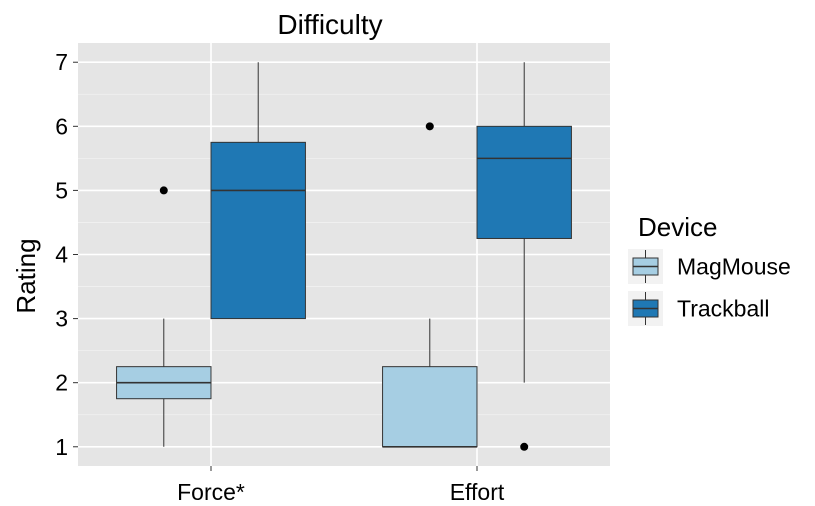 Image resolution: width=815 pixels, height=506 pixels. Describe the element at coordinates (734, 267) in the screenshot. I see `legend-label: MagMouse` at that location.